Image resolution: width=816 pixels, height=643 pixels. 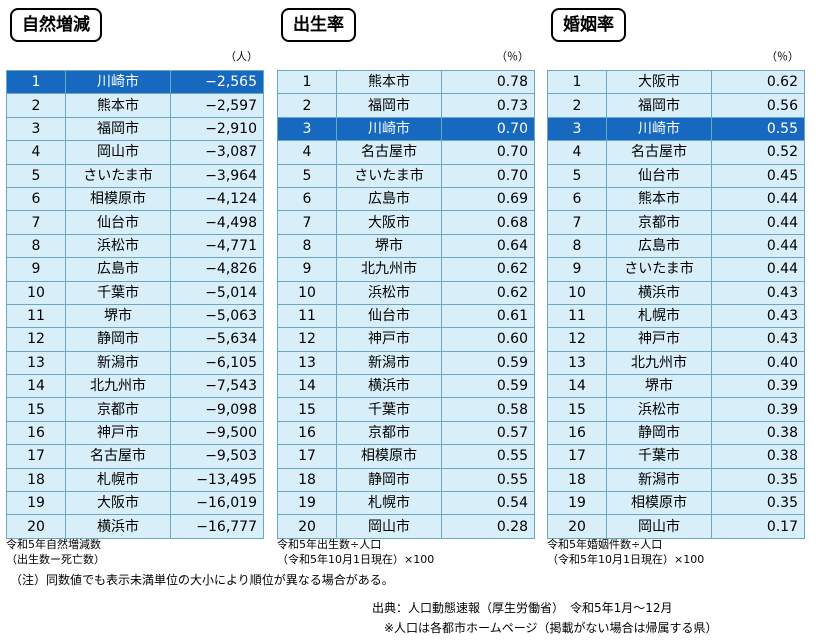 I want to click on table-row: 11 仙台市 0.61, so click(x=406, y=316).